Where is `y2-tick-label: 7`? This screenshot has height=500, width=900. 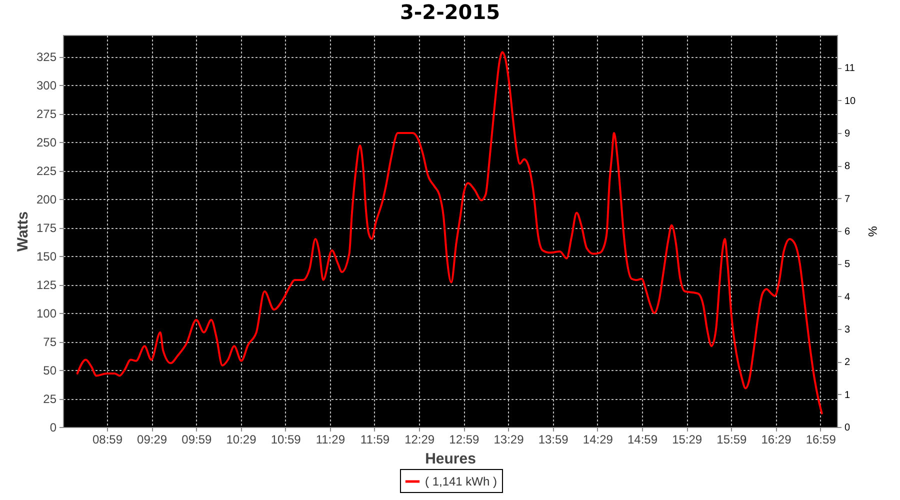 y2-tick-label: 7 is located at coordinates (847, 199).